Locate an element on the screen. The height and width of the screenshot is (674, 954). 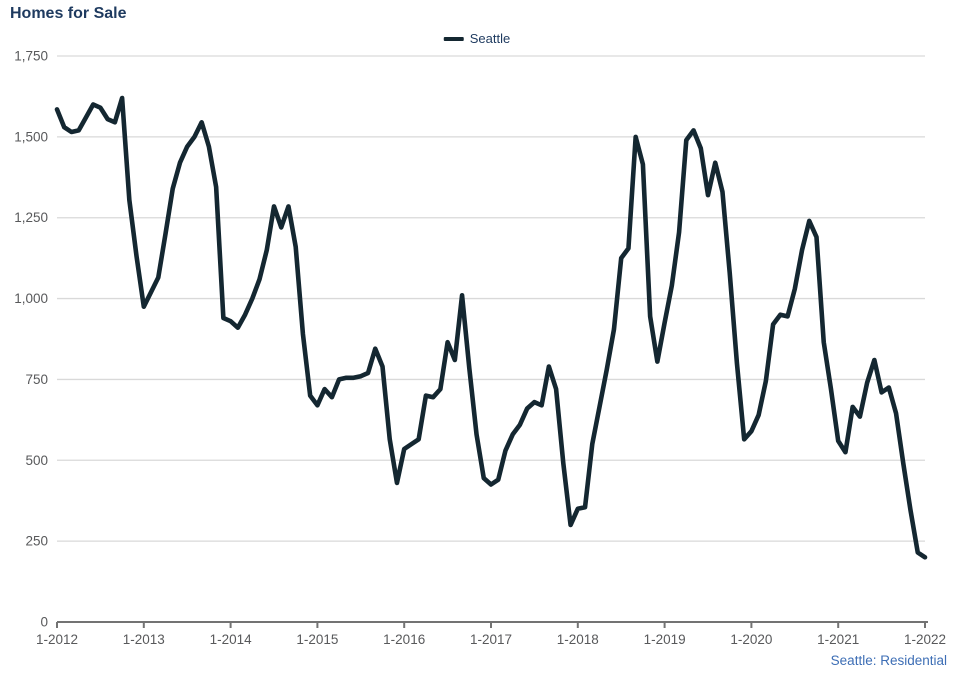
y-axis-label: 500 is located at coordinates (36, 460).